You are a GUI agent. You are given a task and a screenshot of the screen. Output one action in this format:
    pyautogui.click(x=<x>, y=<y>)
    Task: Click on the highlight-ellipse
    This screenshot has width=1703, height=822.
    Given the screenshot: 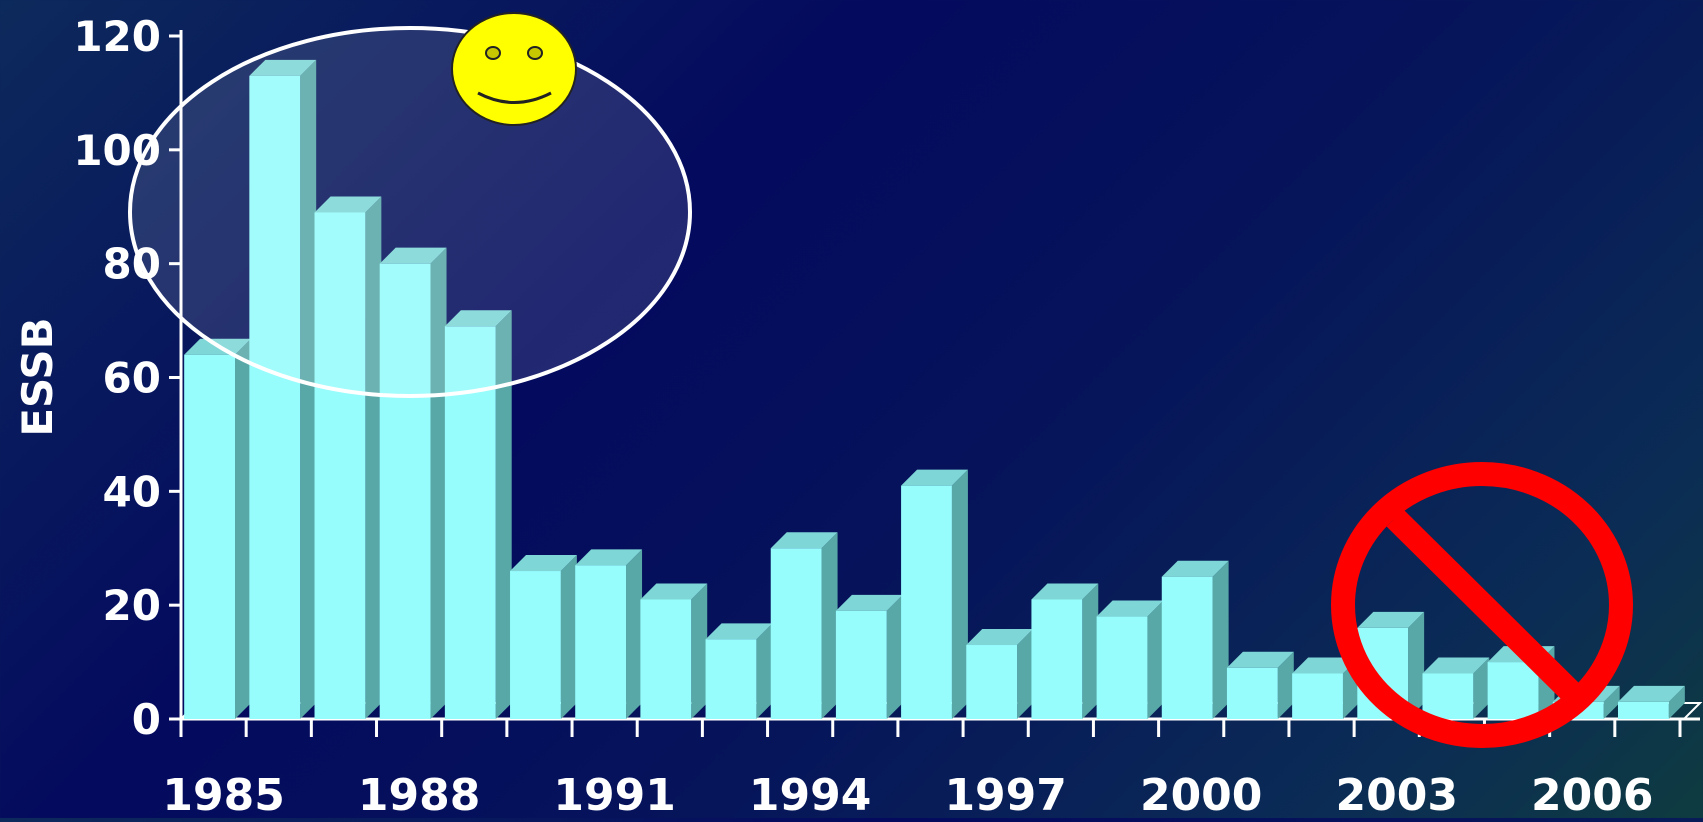 What is the action you would take?
    pyautogui.click(x=410, y=212)
    